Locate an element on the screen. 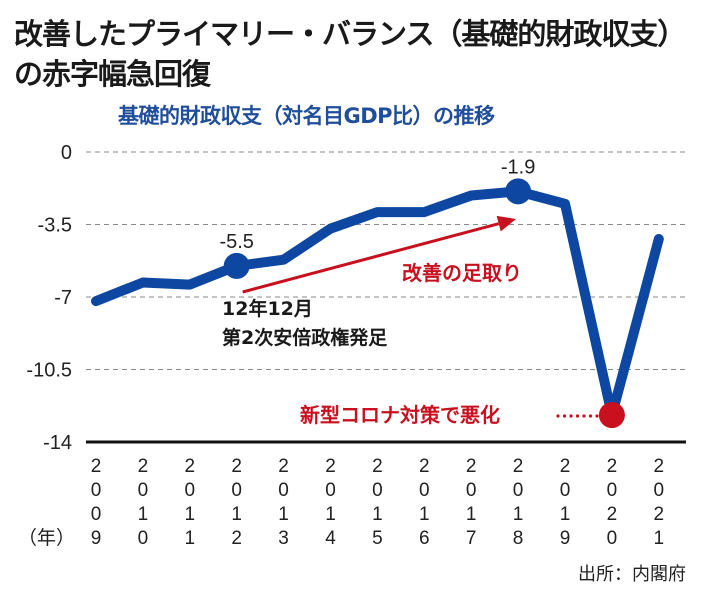 This screenshot has height=604, width=710. annotation-abe-date: 12年12月 is located at coordinates (267, 308).